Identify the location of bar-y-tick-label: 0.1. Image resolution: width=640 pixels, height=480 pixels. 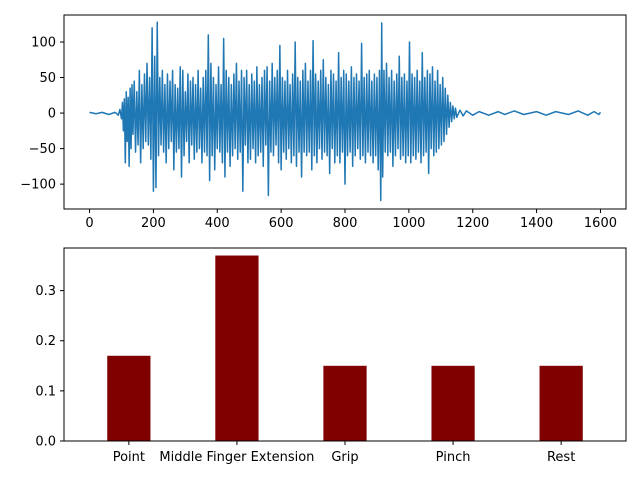
(45, 391).